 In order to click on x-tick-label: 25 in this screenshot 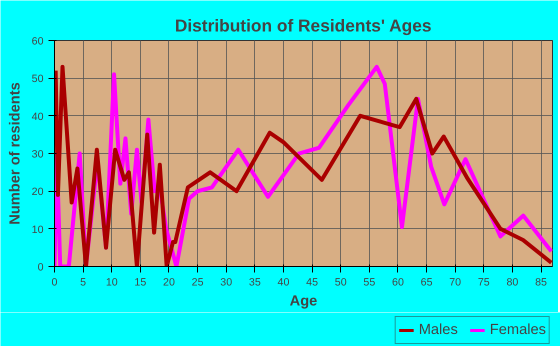, I will do `click(198, 282)`.